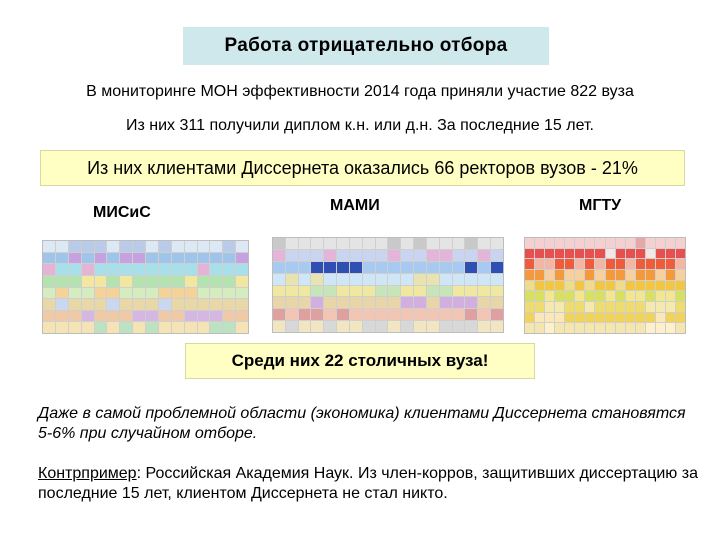 This screenshot has width=720, height=540. I want to click on capital-universities-box: Среди них 22 столичных вуза!, so click(360, 361).